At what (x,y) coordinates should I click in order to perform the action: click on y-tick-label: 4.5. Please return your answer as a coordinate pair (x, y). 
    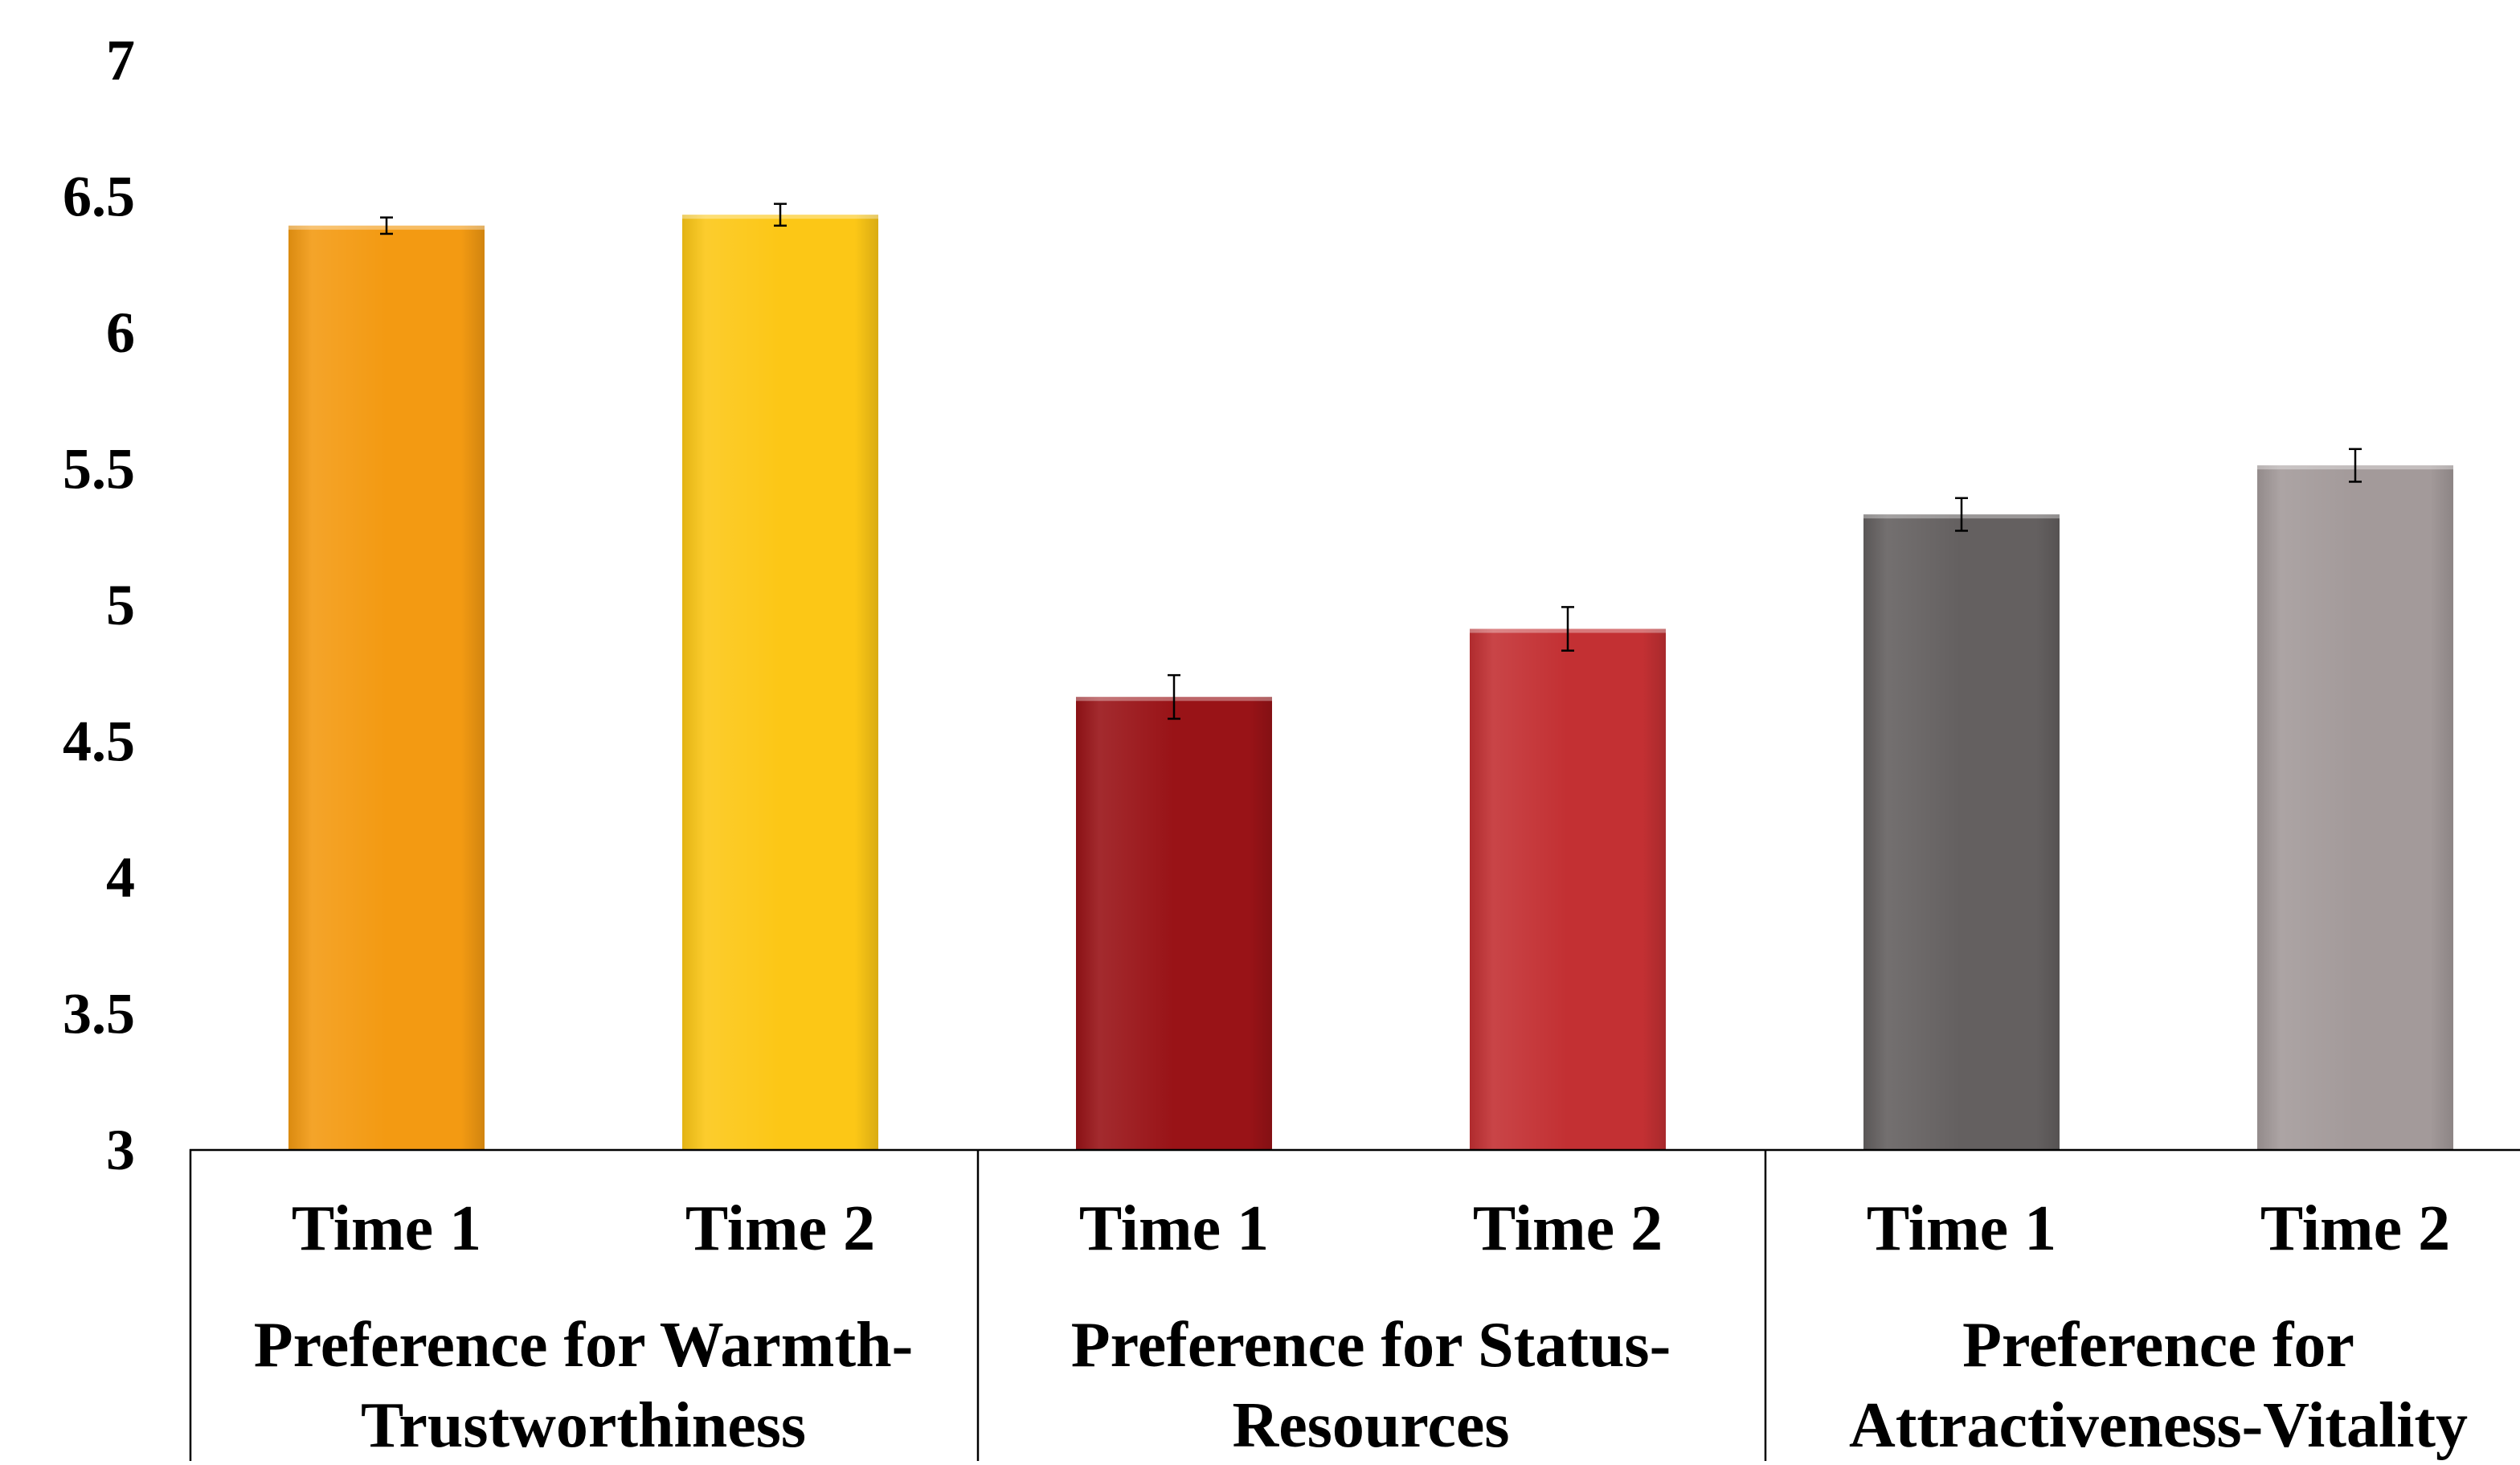
    Looking at the image, I should click on (99, 742).